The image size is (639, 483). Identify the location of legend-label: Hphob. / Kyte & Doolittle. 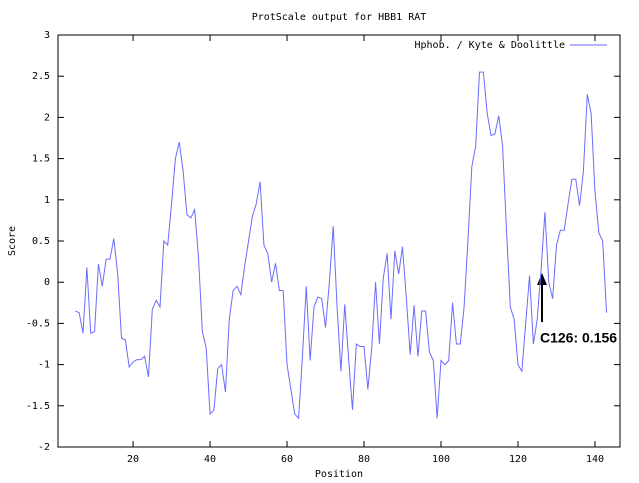
(489, 45).